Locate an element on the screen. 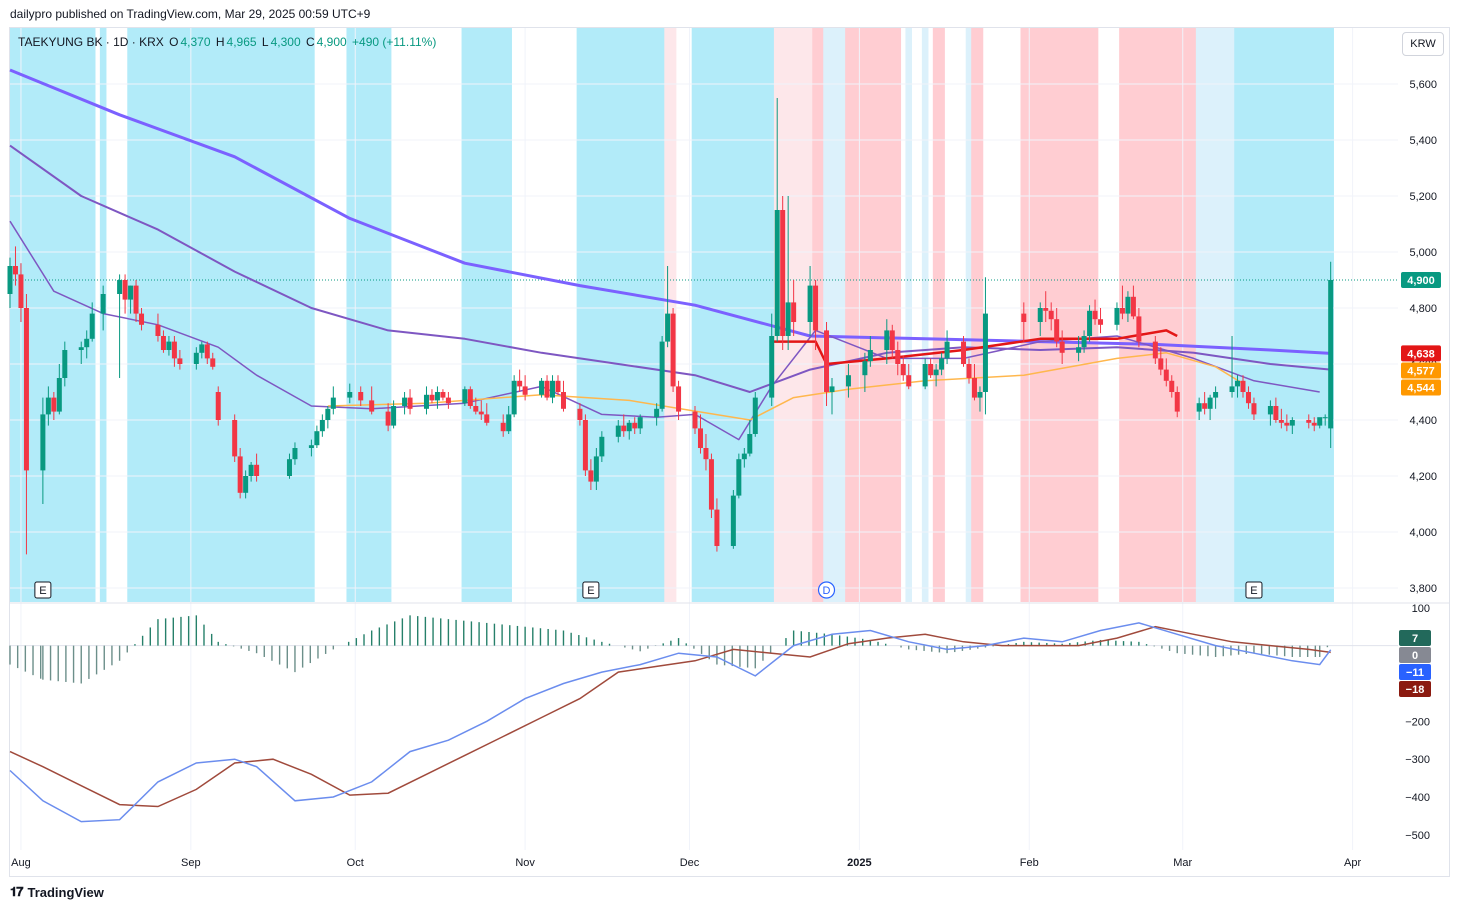 The image size is (1460, 912). macd-axis-label: −300 is located at coordinates (1417, 760).